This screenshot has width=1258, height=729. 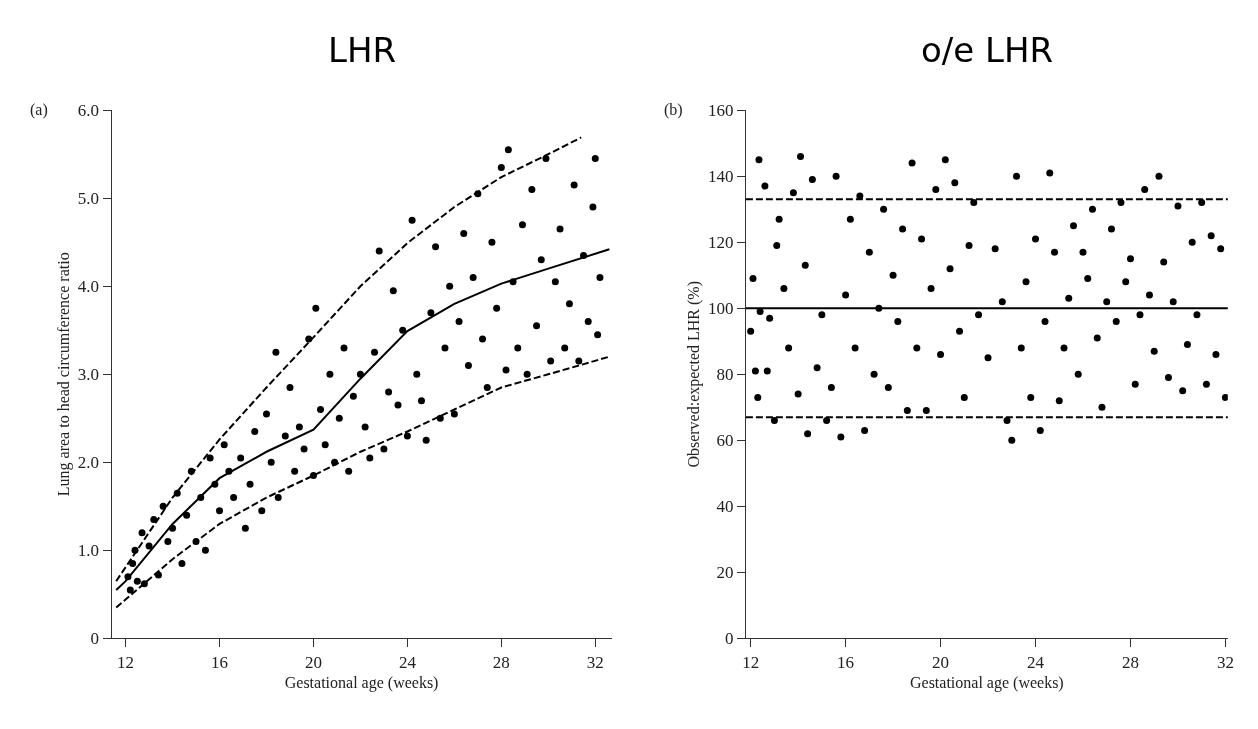 What do you see at coordinates (725, 573) in the screenshot?
I see `y-tick-label: 20` at bounding box center [725, 573].